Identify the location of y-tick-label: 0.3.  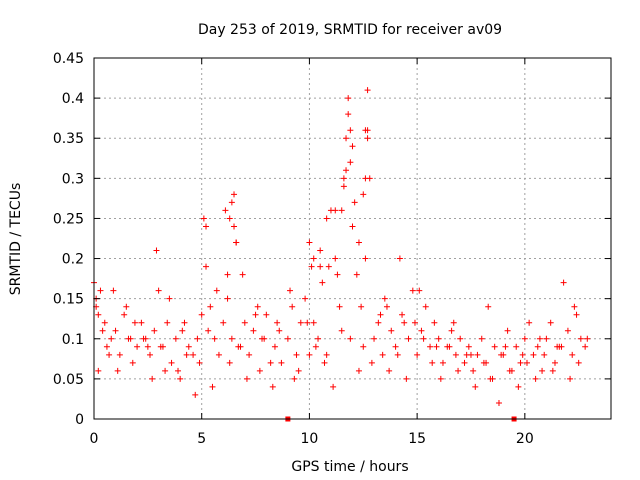
(73, 179).